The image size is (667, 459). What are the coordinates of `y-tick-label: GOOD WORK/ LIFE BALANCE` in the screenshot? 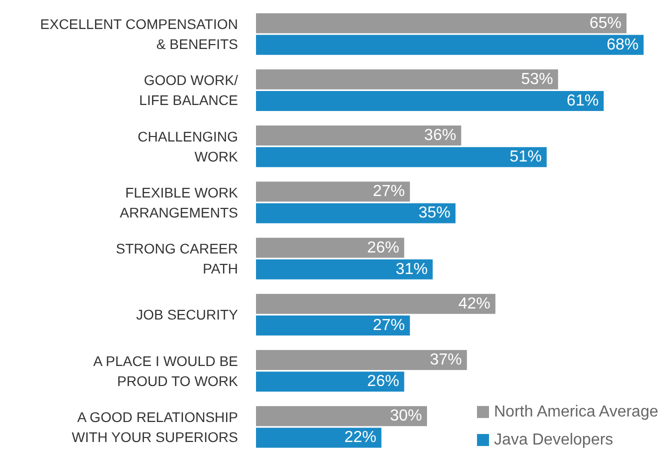 It's located at (188, 90).